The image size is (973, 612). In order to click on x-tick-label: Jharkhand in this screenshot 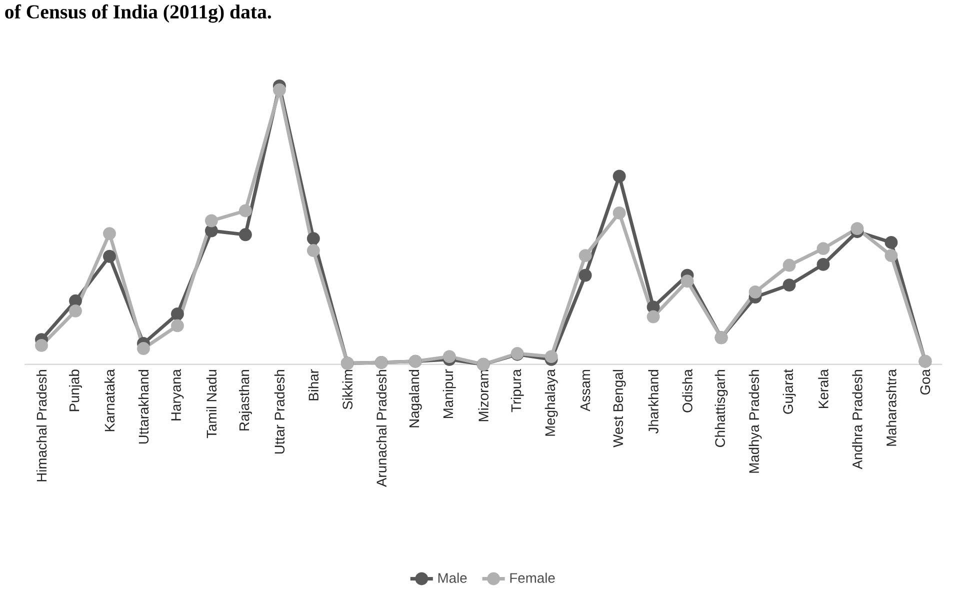, I will do `click(653, 402)`.